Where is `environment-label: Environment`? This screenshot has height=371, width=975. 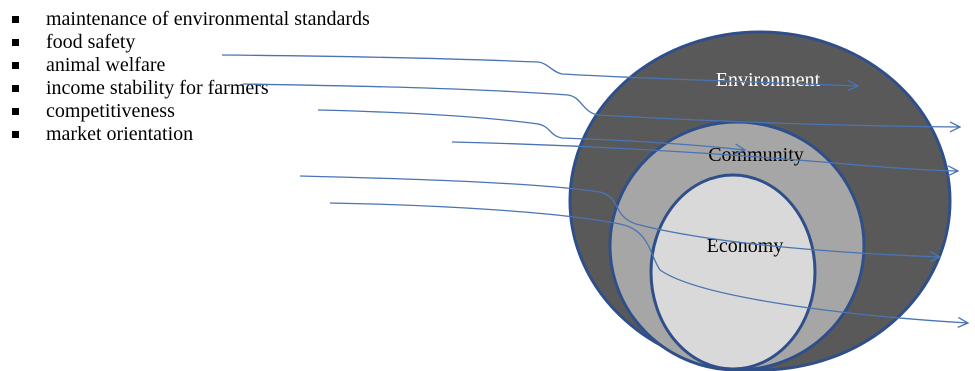
environment-label: Environment is located at coordinates (768, 80).